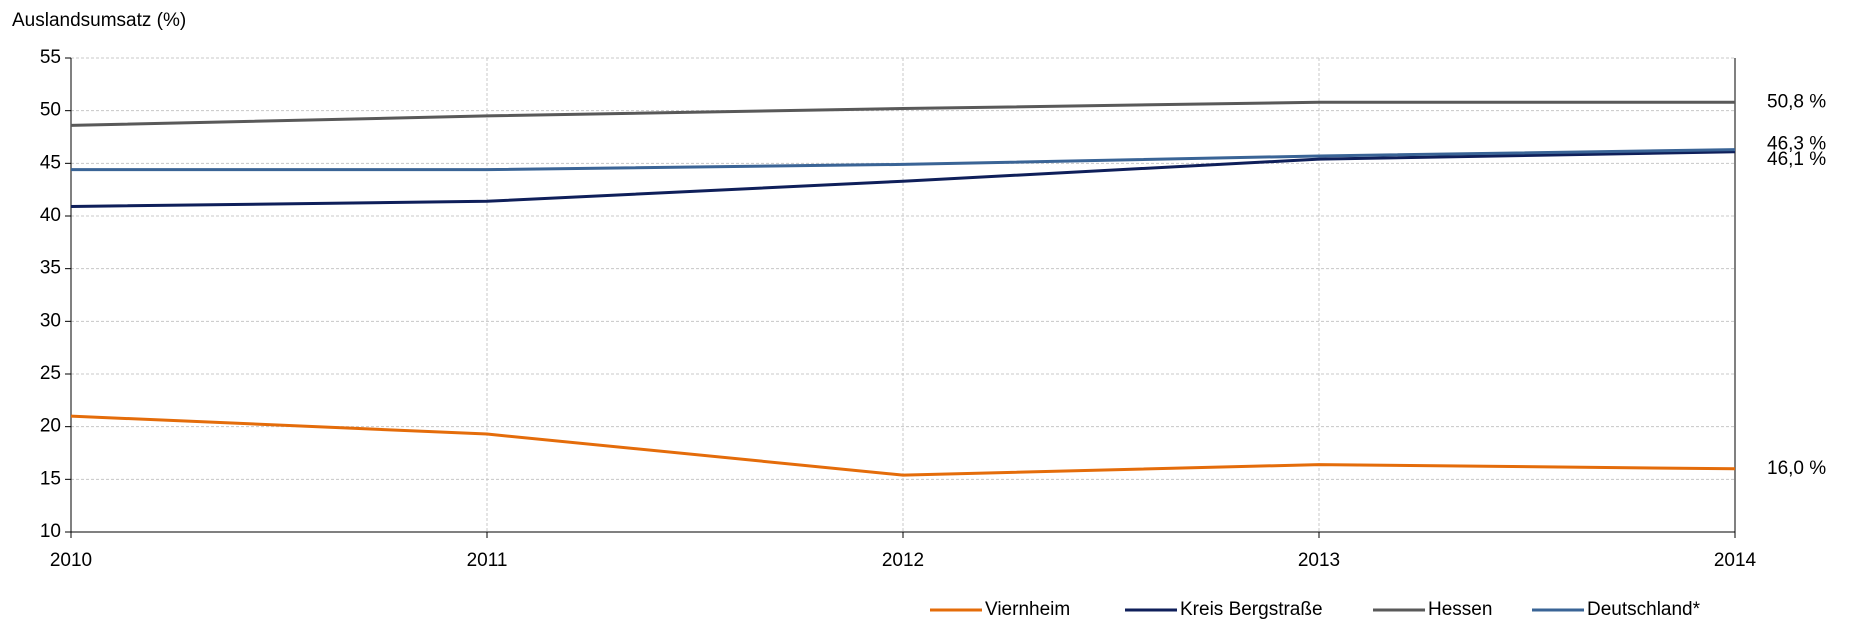 This screenshot has height=623, width=1851. What do you see at coordinates (1735, 560) in the screenshot?
I see `x-tick-label: 2014` at bounding box center [1735, 560].